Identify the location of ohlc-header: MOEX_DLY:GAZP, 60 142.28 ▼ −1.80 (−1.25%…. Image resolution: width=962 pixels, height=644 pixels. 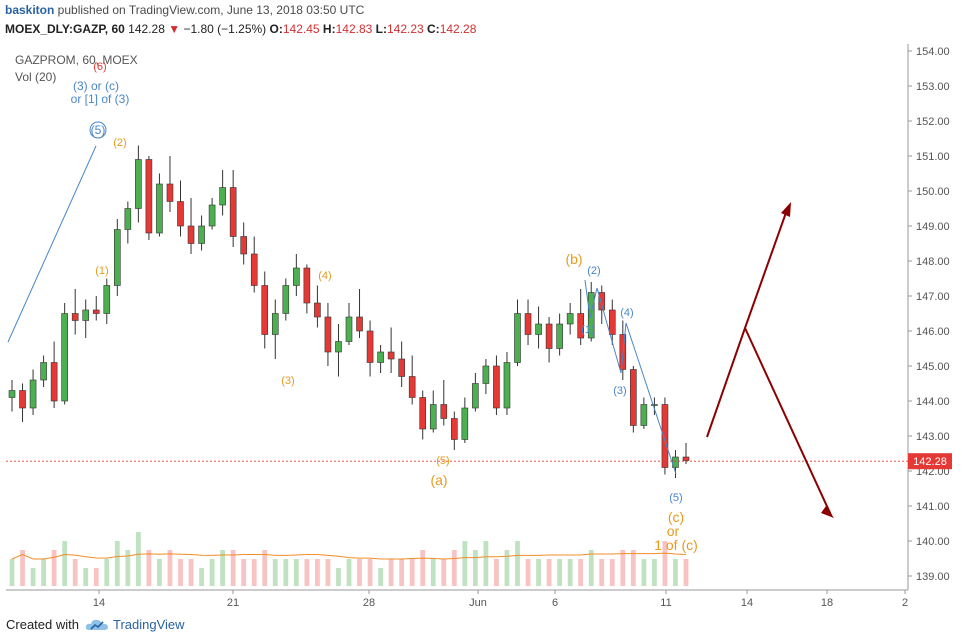
(240, 29).